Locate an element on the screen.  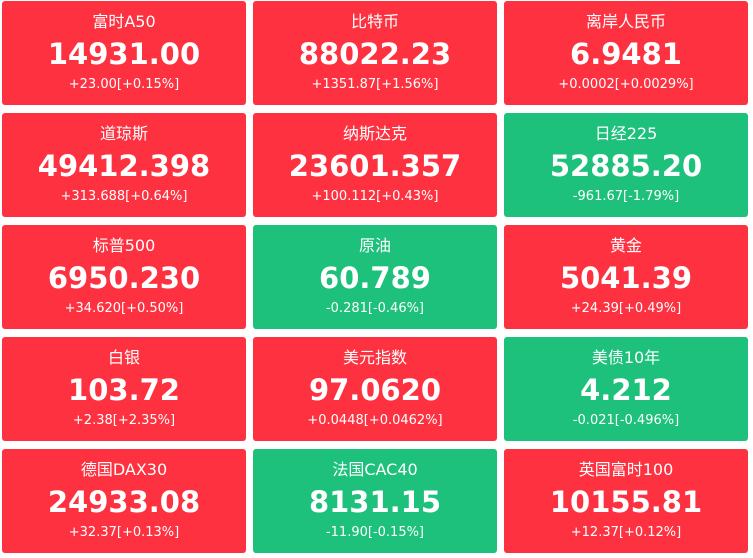
market-tile: 纳斯达克 23601.357 +100.112[+0.43%] is located at coordinates (375, 165).